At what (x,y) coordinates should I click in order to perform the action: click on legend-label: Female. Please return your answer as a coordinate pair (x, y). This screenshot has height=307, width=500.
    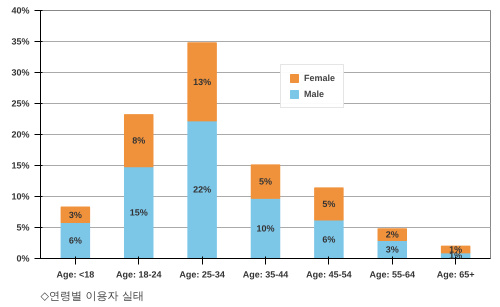
    Looking at the image, I should click on (320, 78).